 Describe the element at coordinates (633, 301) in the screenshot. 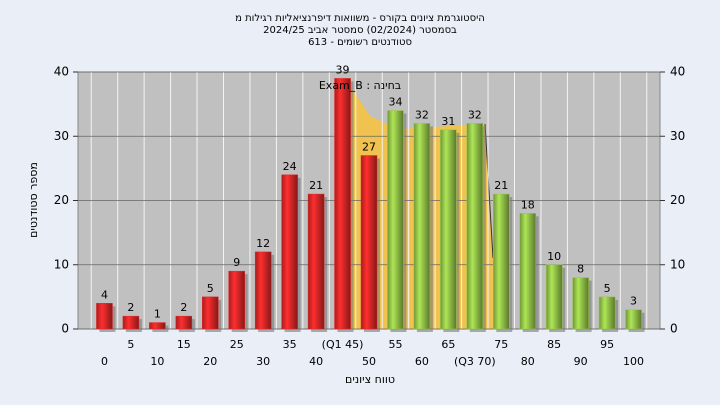

I see `value-label: 3` at that location.